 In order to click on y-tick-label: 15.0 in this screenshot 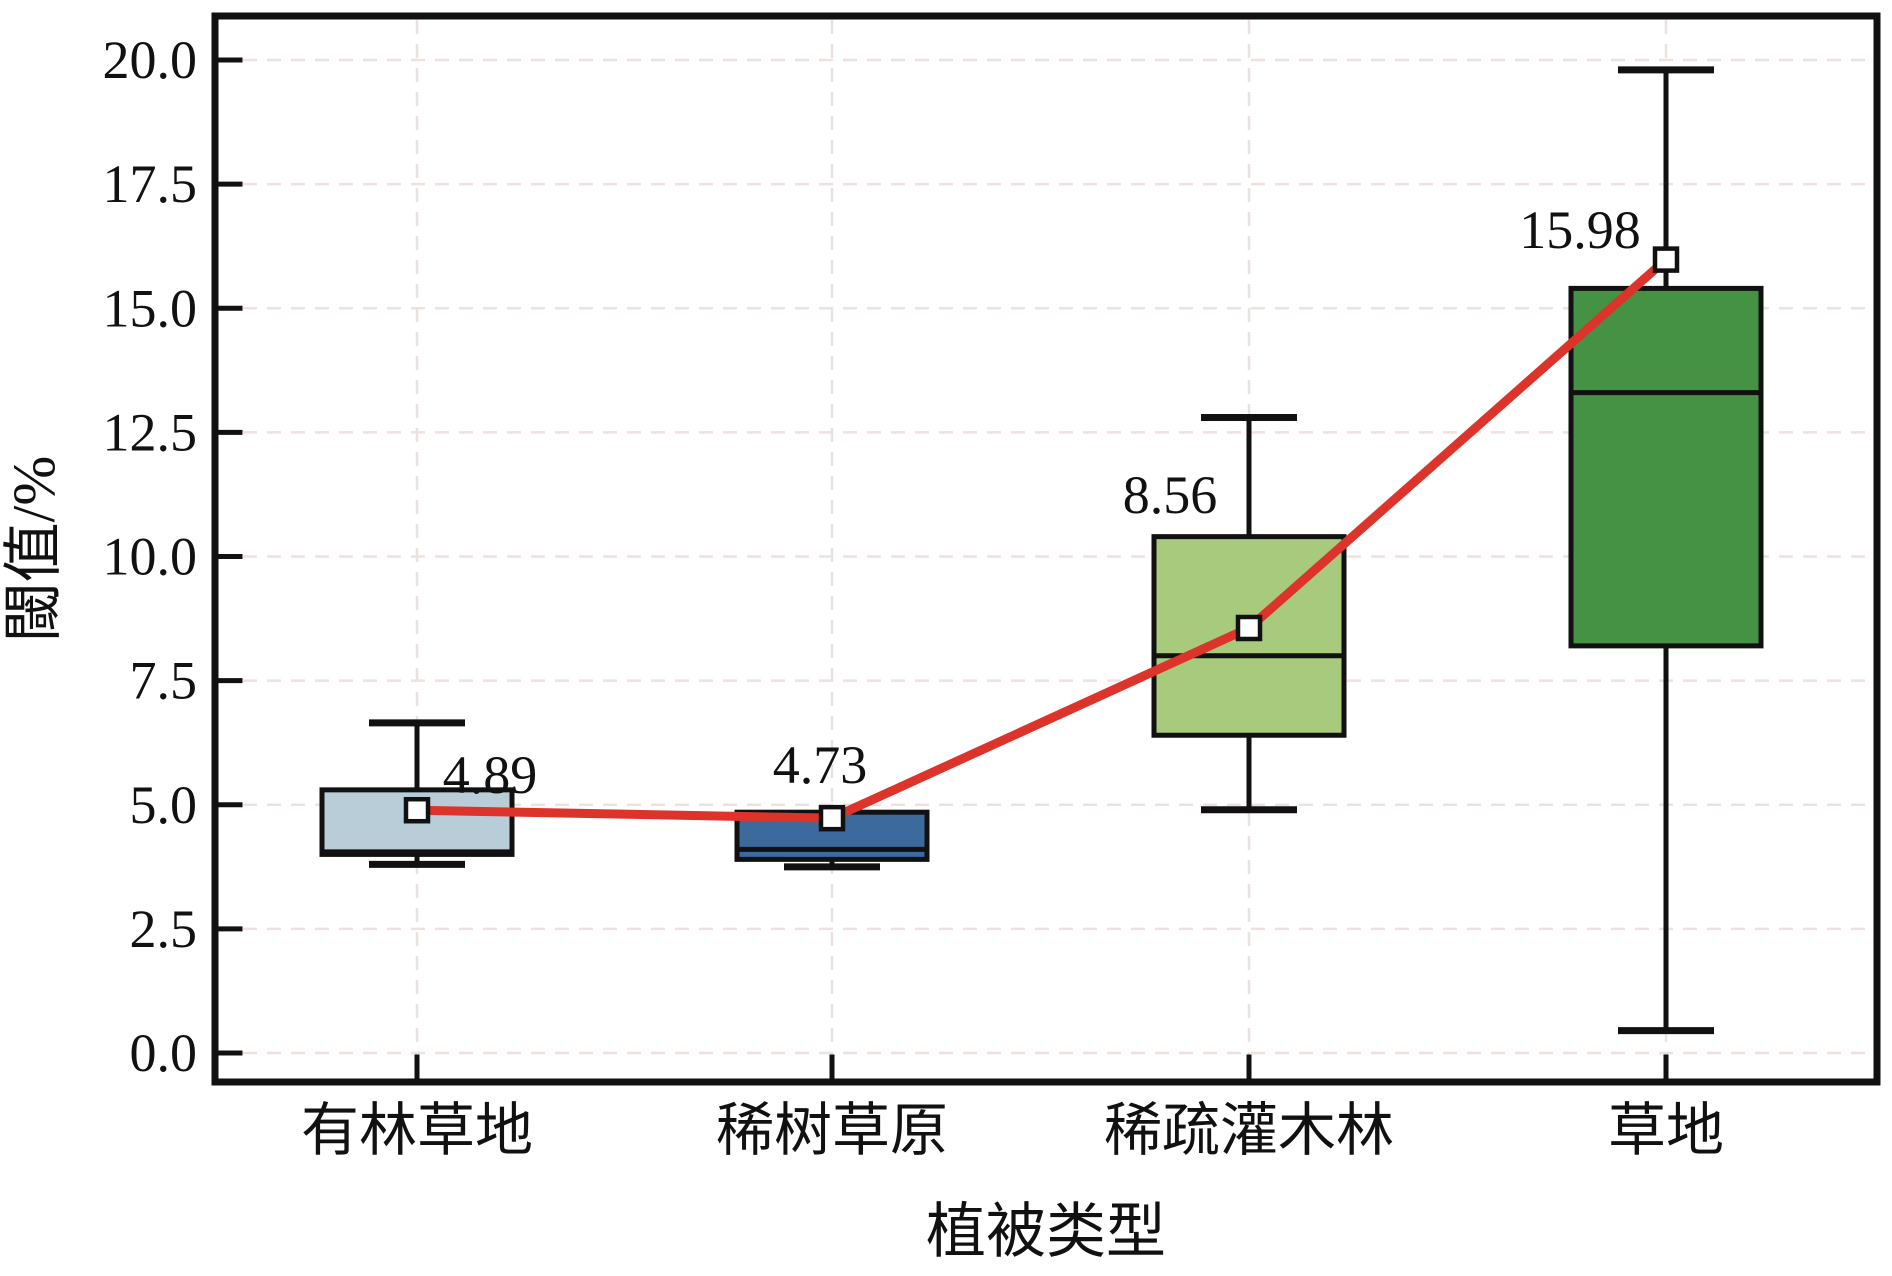, I will do `click(150, 308)`.